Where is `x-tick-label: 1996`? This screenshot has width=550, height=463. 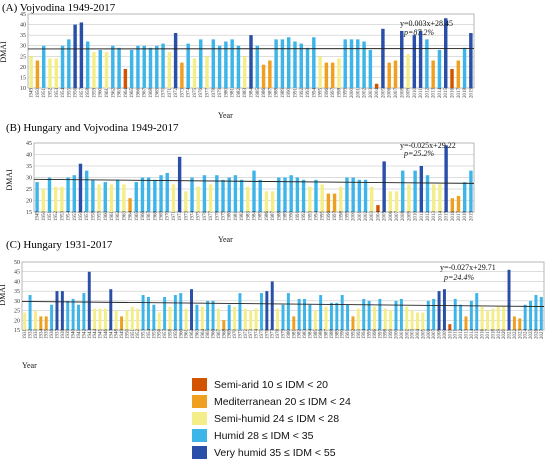
x-tick-label: 1996 is located at coordinates (329, 216).